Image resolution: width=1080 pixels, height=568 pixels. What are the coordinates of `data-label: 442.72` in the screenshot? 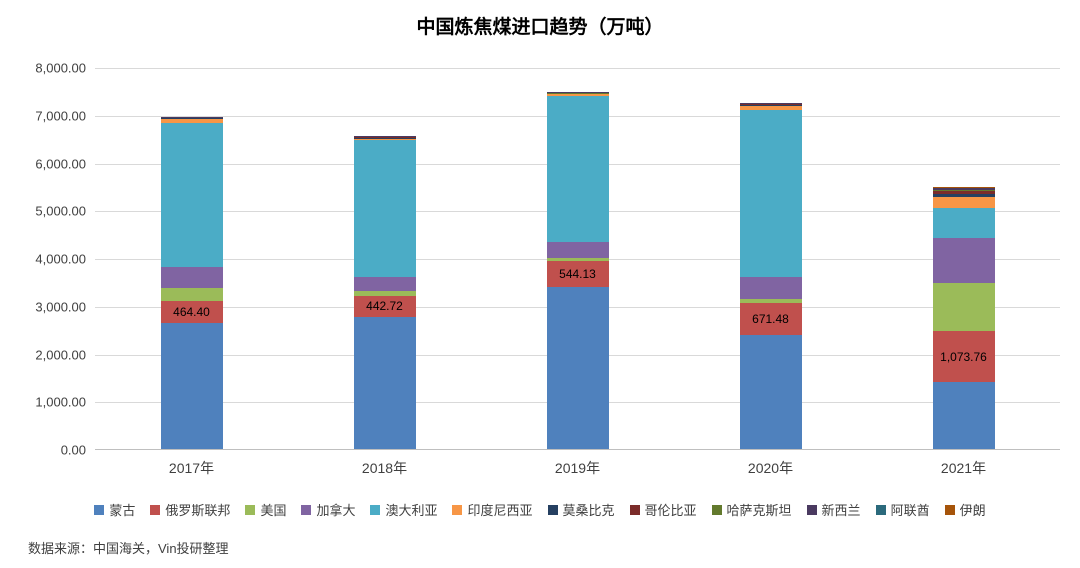 It's located at (384, 306).